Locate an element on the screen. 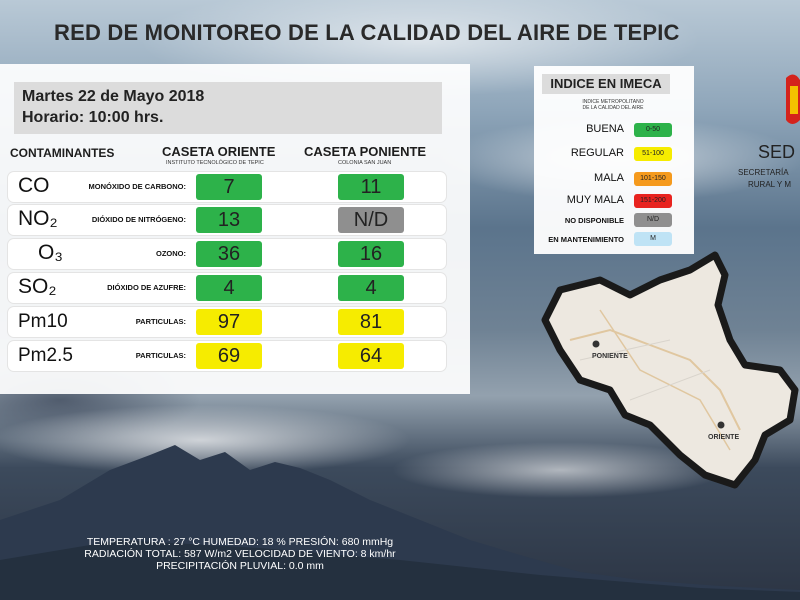 This screenshot has height=600, width=800. east-station-pin-icon is located at coordinates (721, 425).